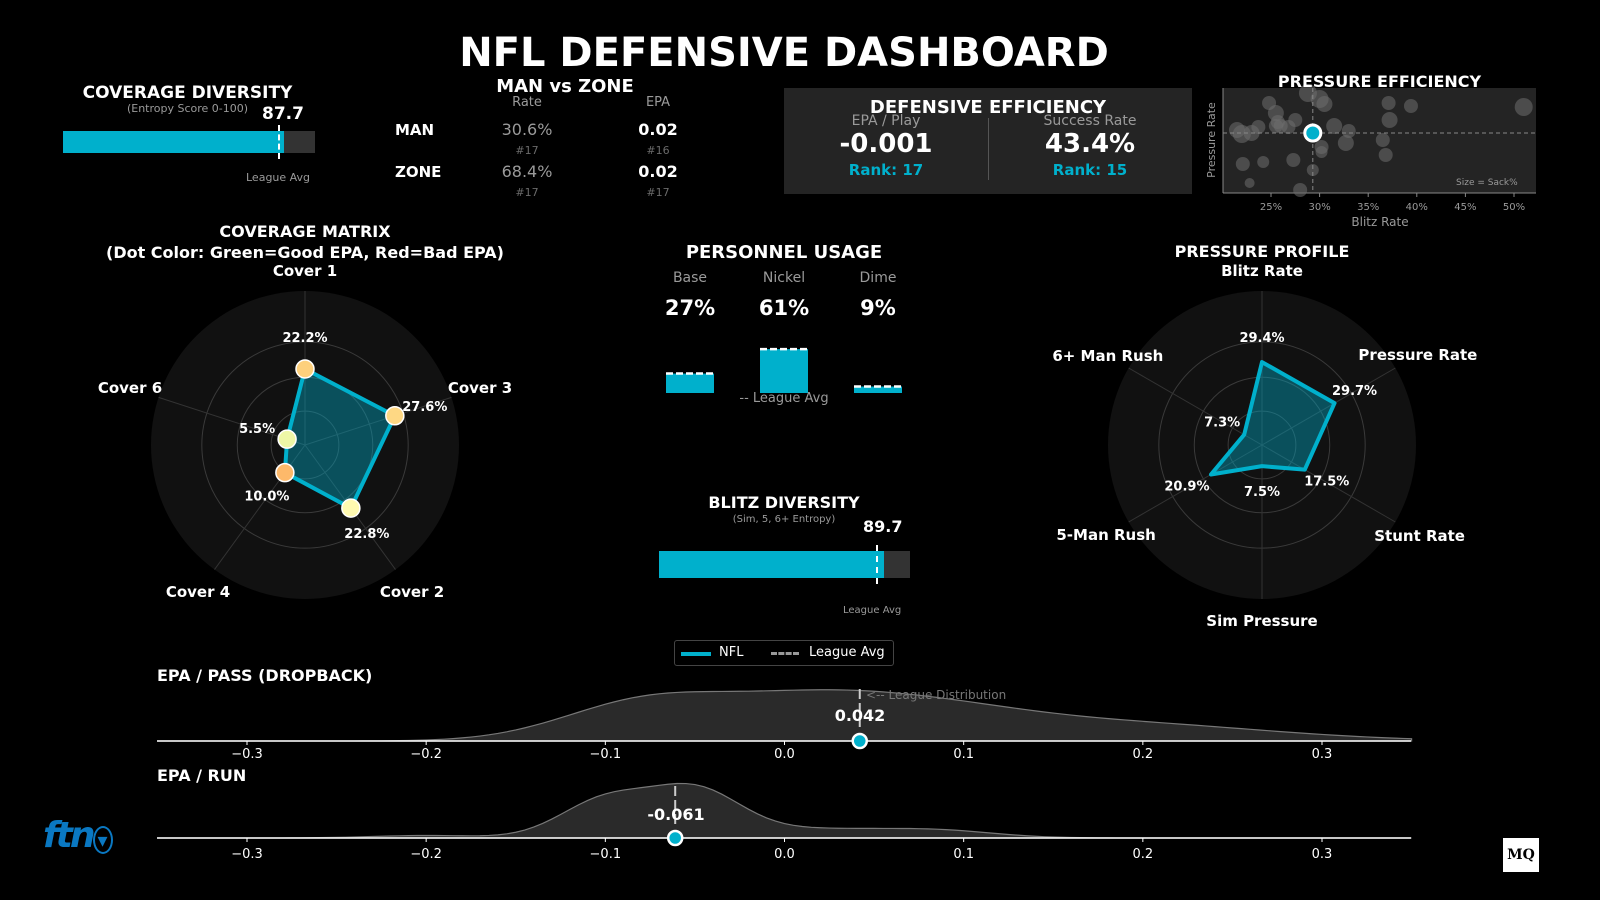 This screenshot has width=1600, height=900. Describe the element at coordinates (1105, 535) in the screenshot. I see `radar-category-label: 5-Man Rush` at that location.